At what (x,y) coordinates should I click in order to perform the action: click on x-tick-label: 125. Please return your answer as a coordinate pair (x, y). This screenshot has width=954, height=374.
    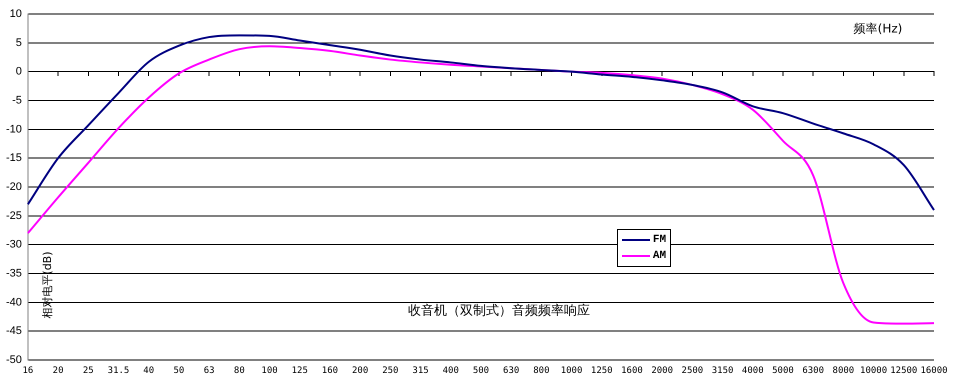
    Looking at the image, I should click on (300, 370).